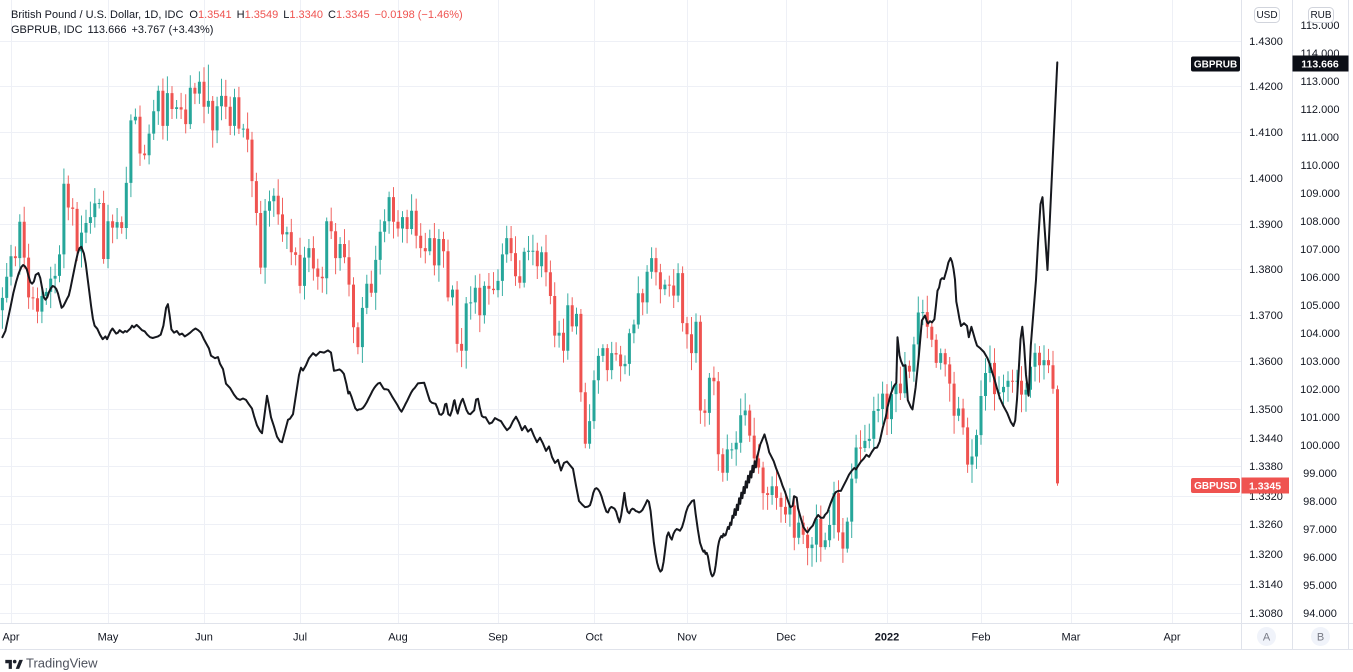 This screenshot has width=1353, height=672. What do you see at coordinates (1320, 15) in the screenshot?
I see `svg-text: RUB` at bounding box center [1320, 15].